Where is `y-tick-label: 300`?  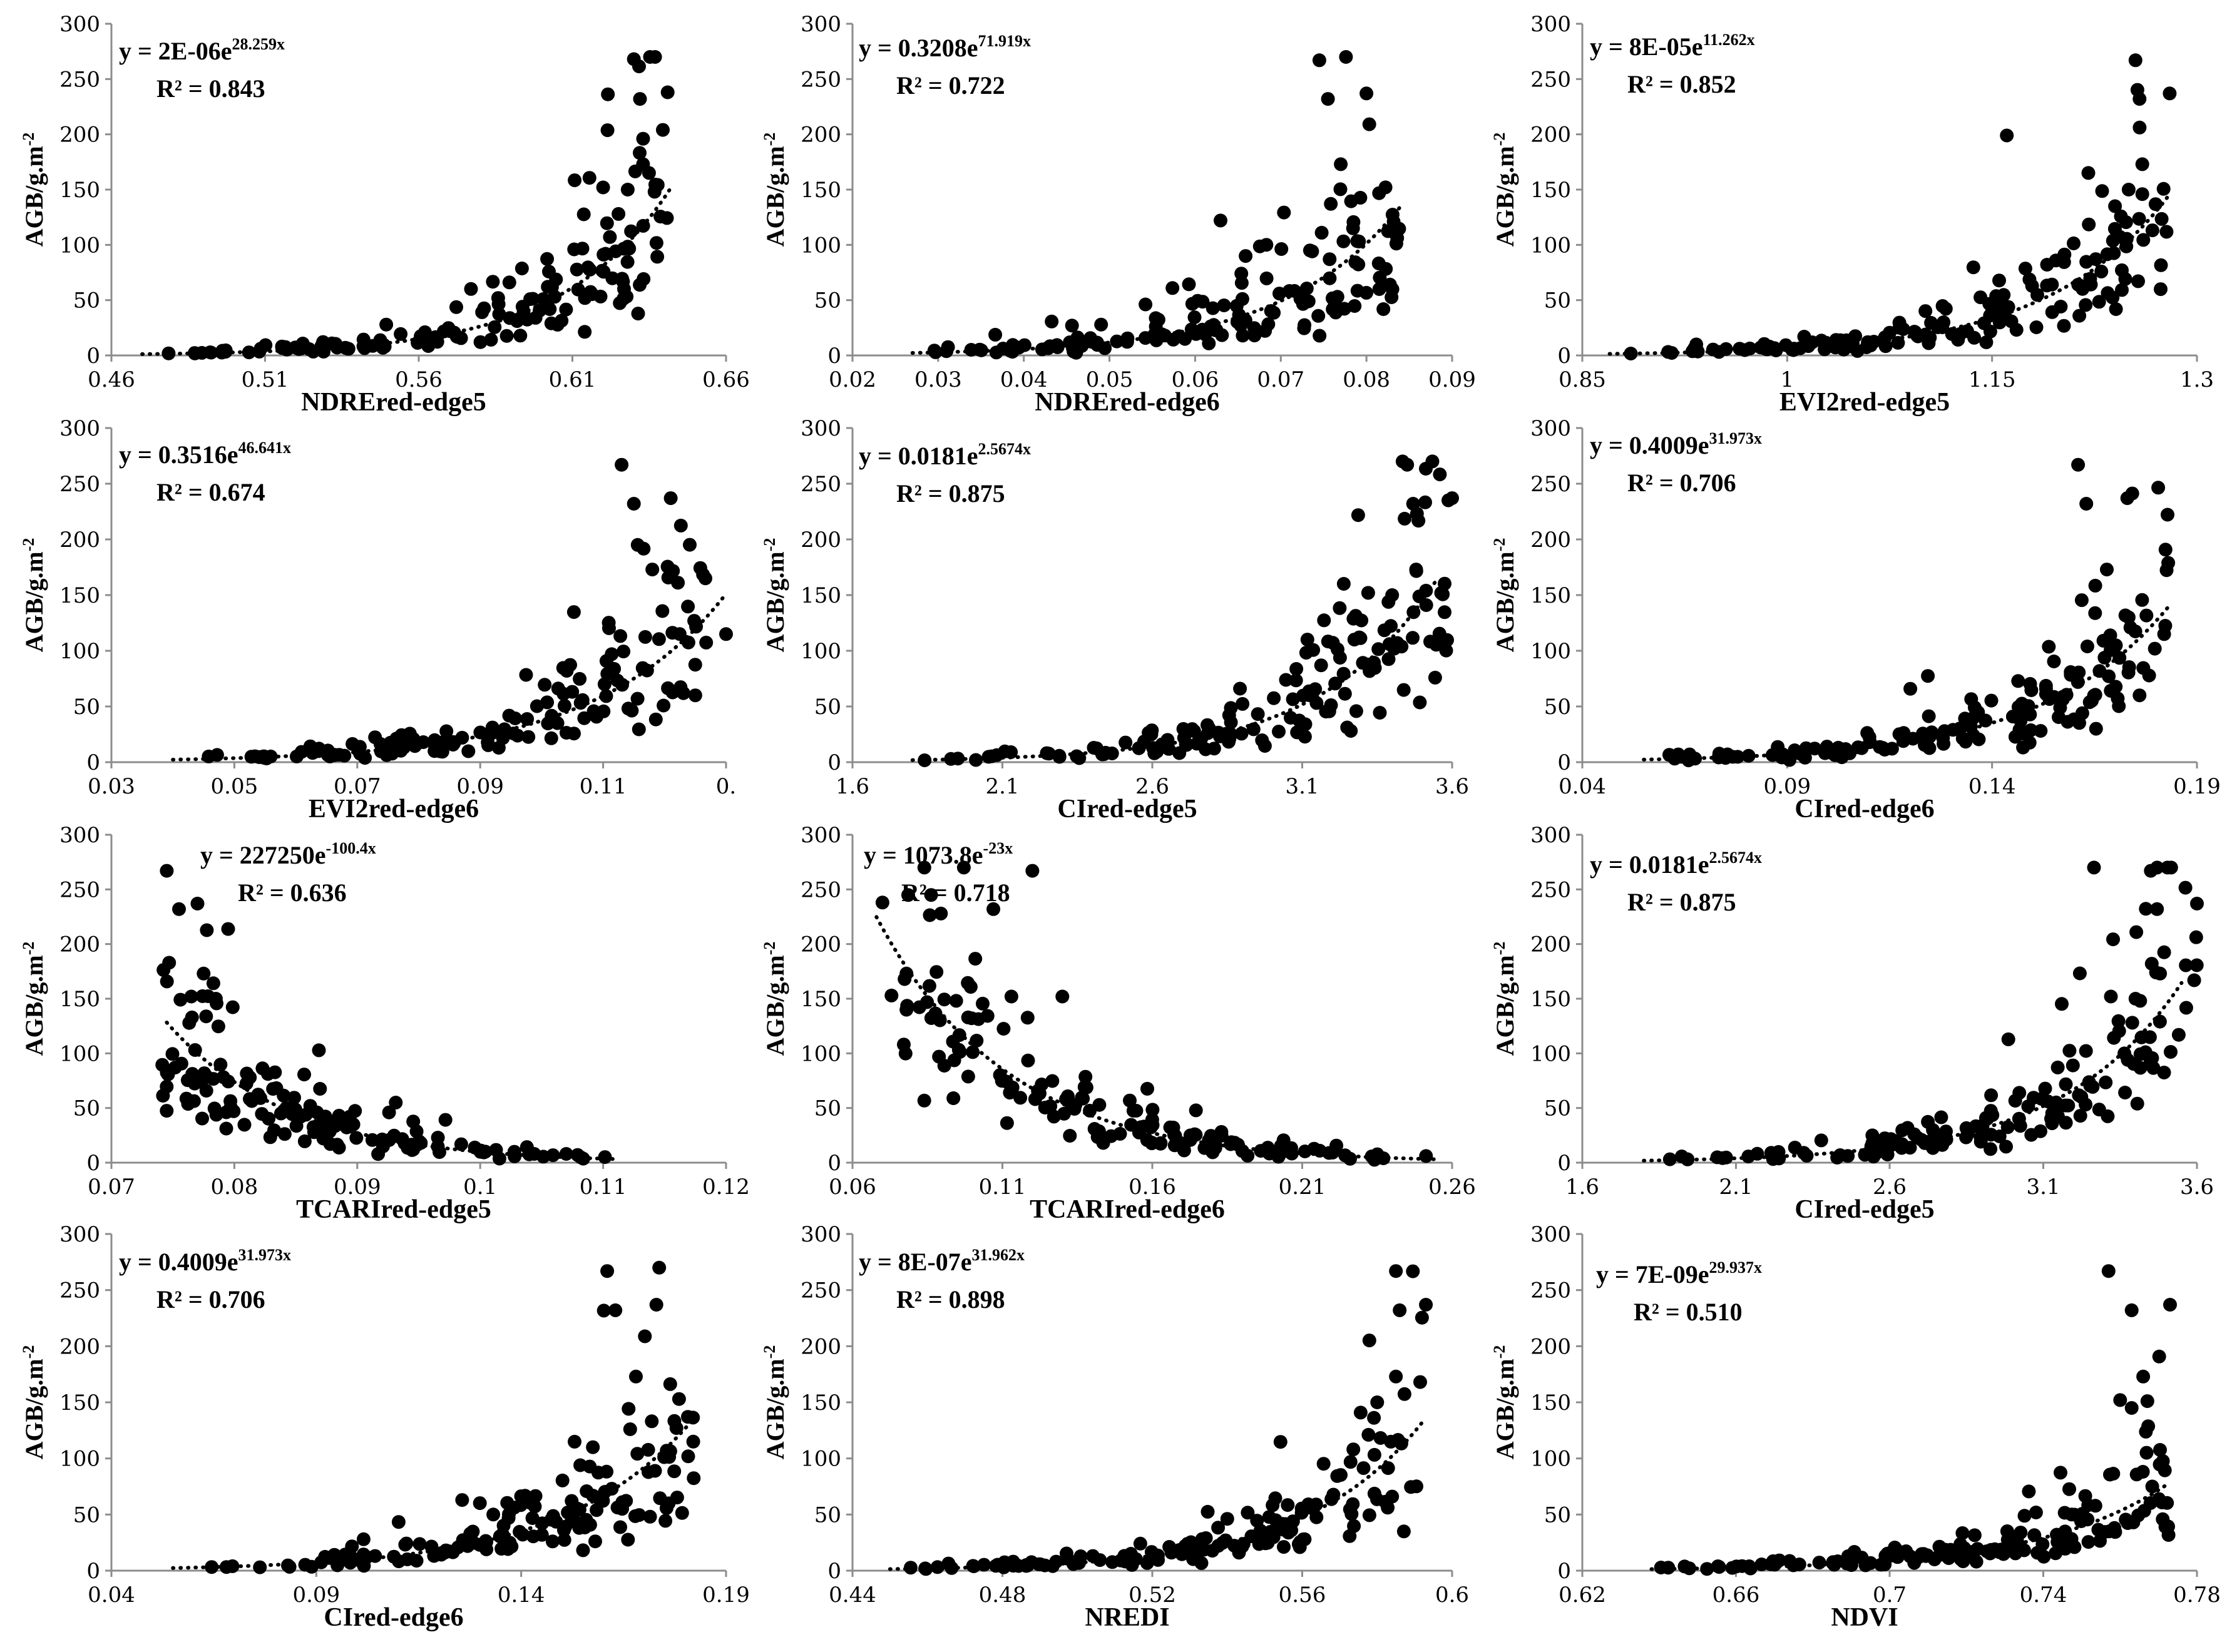
y-tick-label: 300 is located at coordinates (1550, 1234).